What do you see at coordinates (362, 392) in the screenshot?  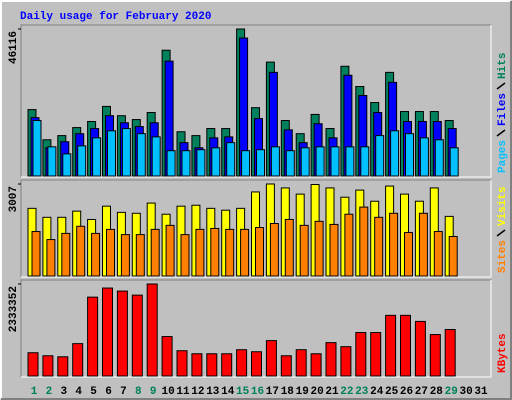 I see `x-tick-label: 23` at bounding box center [362, 392].